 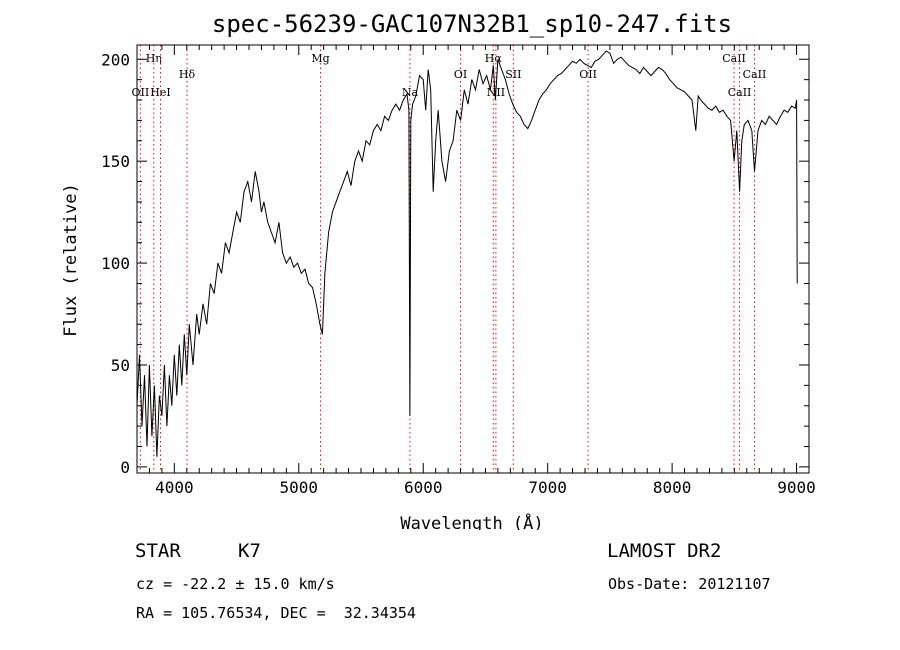 What do you see at coordinates (320, 58) in the screenshot?
I see `marker-label: Mg` at bounding box center [320, 58].